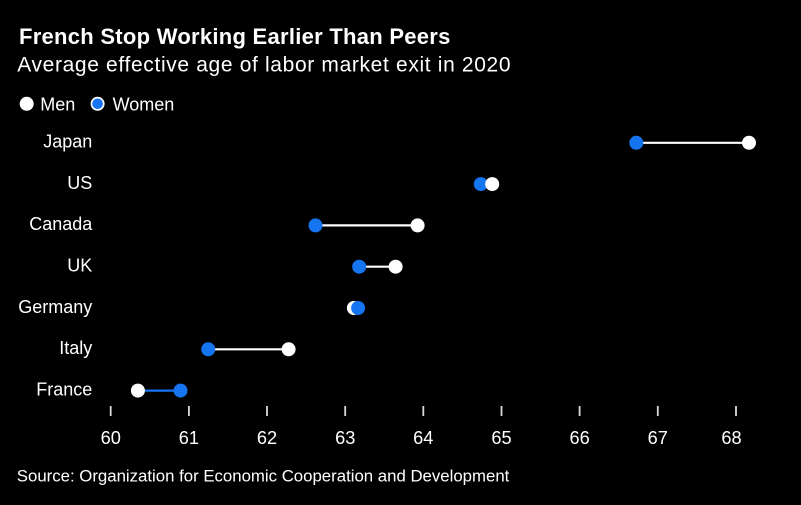 This screenshot has height=505, width=801. Describe the element at coordinates (579, 438) in the screenshot. I see `svg-text: 66` at that location.